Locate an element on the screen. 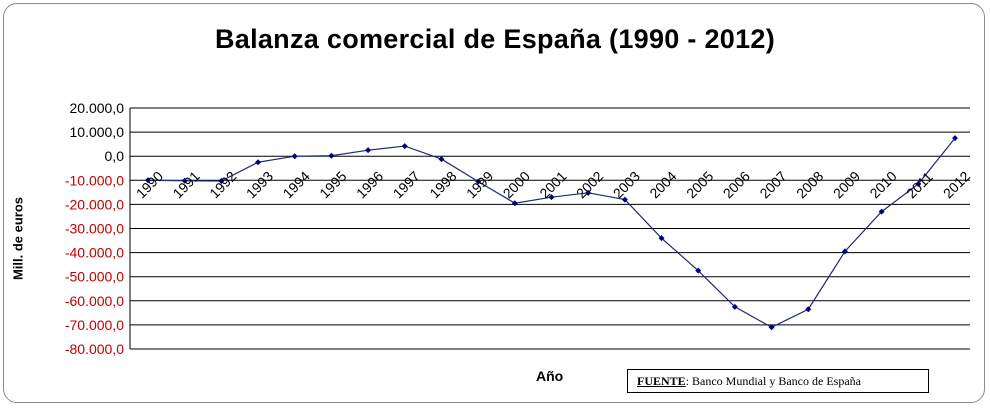 Image resolution: width=990 pixels, height=408 pixels. x-tick-label: 2006 is located at coordinates (736, 184).